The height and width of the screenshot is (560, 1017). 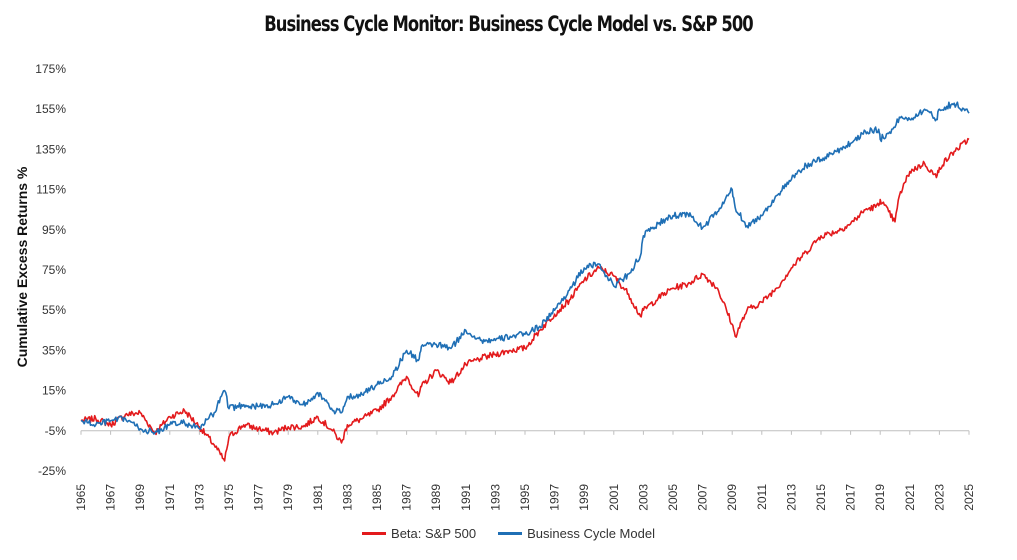 What do you see at coordinates (525, 432) in the screenshot?
I see `x-axis` at bounding box center [525, 432].